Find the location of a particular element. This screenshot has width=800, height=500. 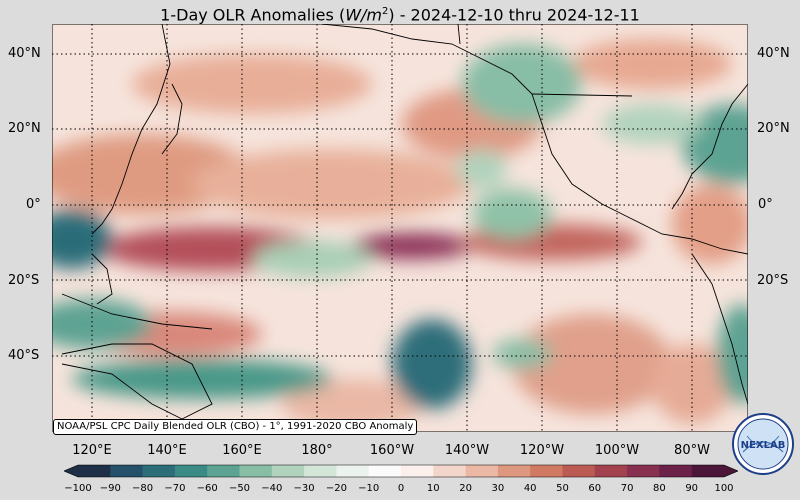

lon-label: 120°W is located at coordinates (542, 450).